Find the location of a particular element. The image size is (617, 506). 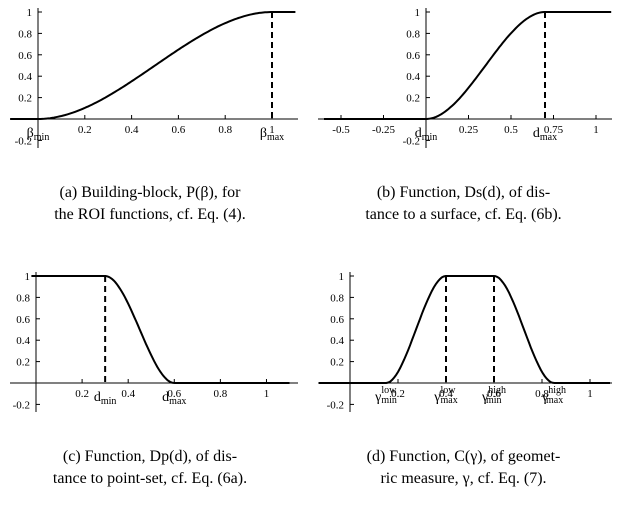

annotation-gmax-low: γlow max is located at coordinates (445, 395).